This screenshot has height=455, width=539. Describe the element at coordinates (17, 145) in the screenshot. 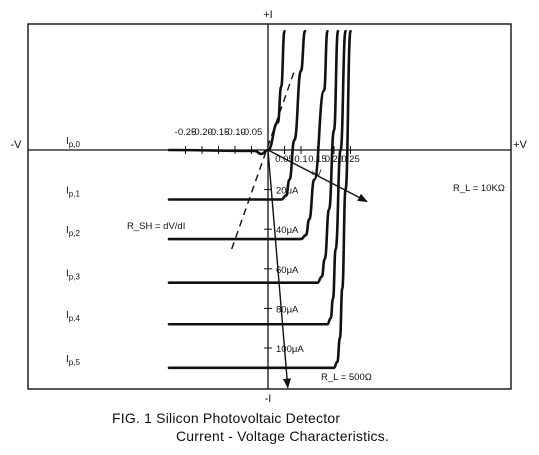

I see `x-axis-negative-label: -V` at that location.